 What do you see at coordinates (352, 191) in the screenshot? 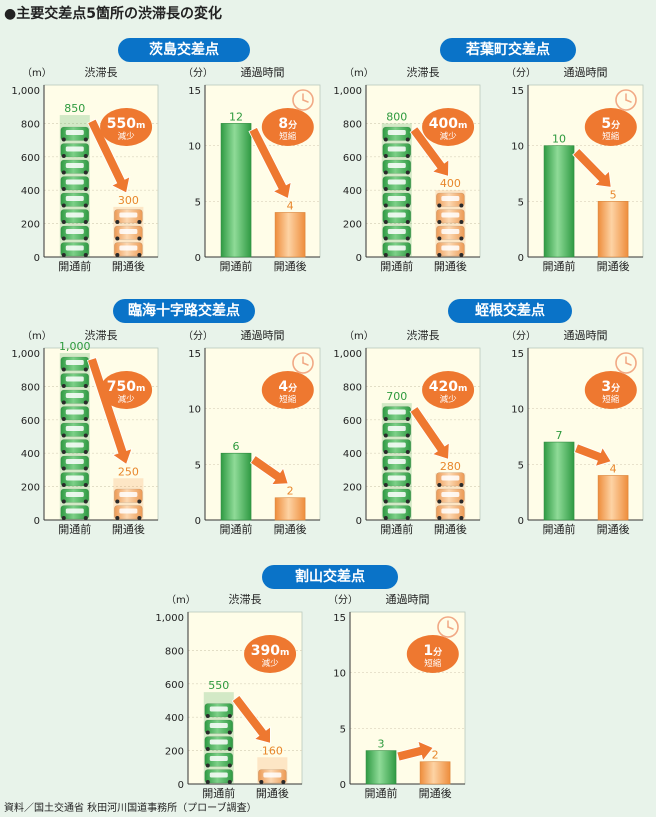
I see `chart-2-length-ytick-2: 400` at bounding box center [352, 191].